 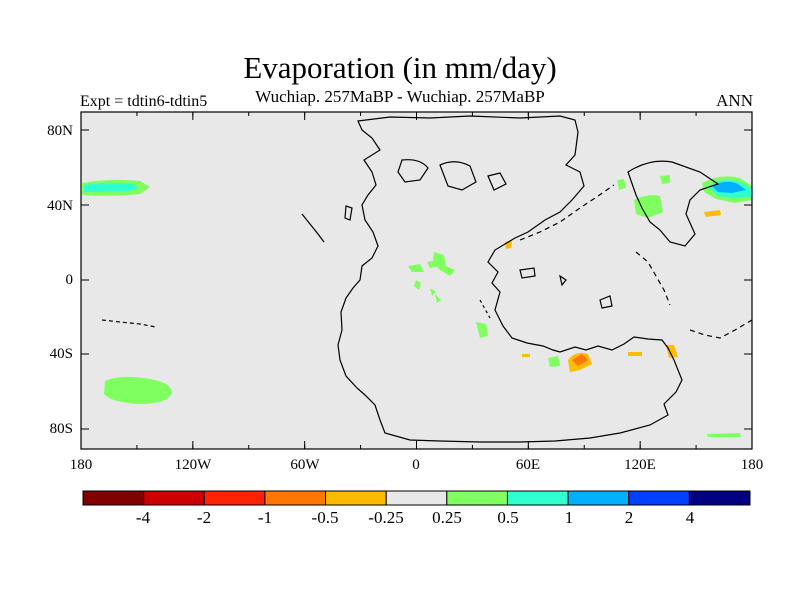 What do you see at coordinates (724, 435) in the screenshot?
I see `anomaly-region-far-south` at bounding box center [724, 435].